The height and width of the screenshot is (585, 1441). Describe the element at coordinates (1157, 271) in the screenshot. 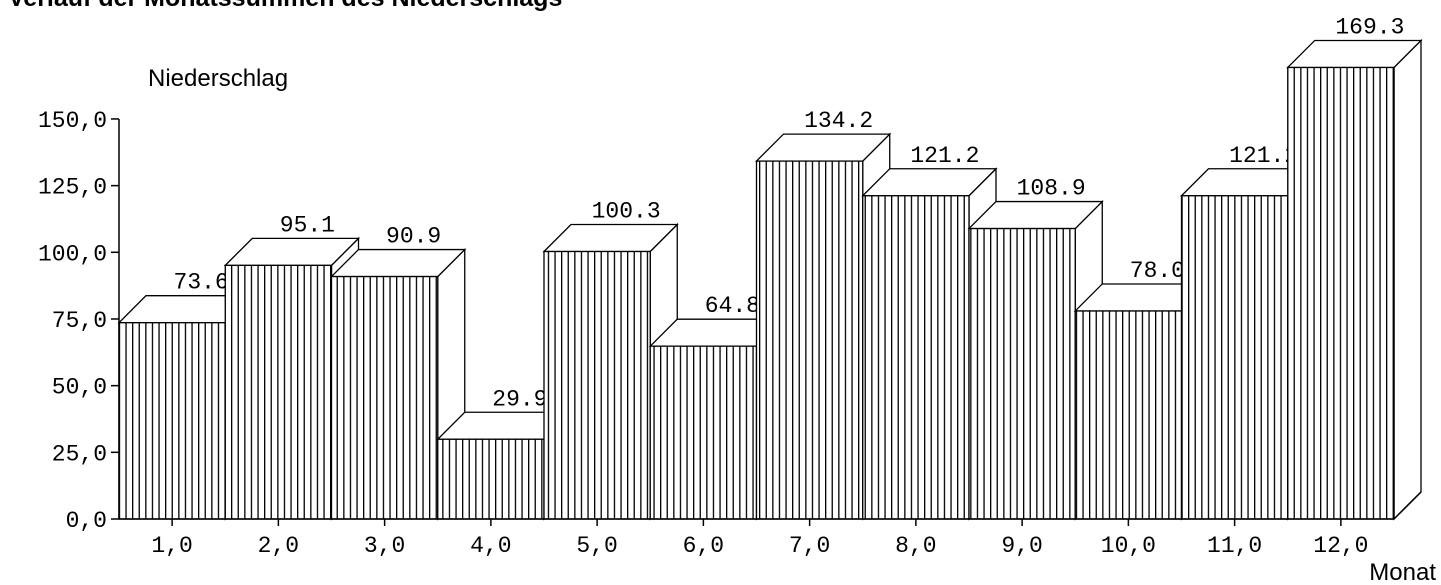

I see `data-label: 78.0` at that location.